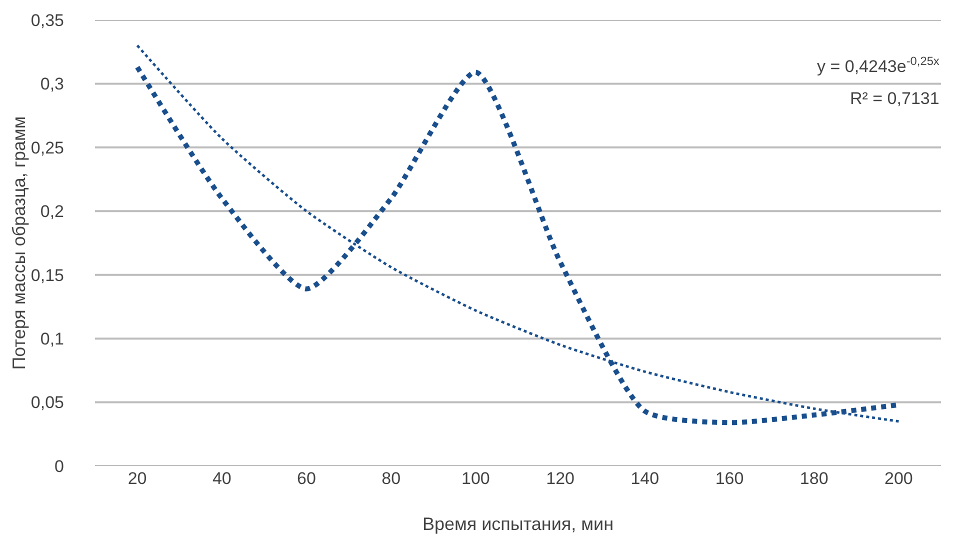 The height and width of the screenshot is (536, 956). I want to click on y-axis-title: Потеря массы образца, грамм, so click(18, 243).